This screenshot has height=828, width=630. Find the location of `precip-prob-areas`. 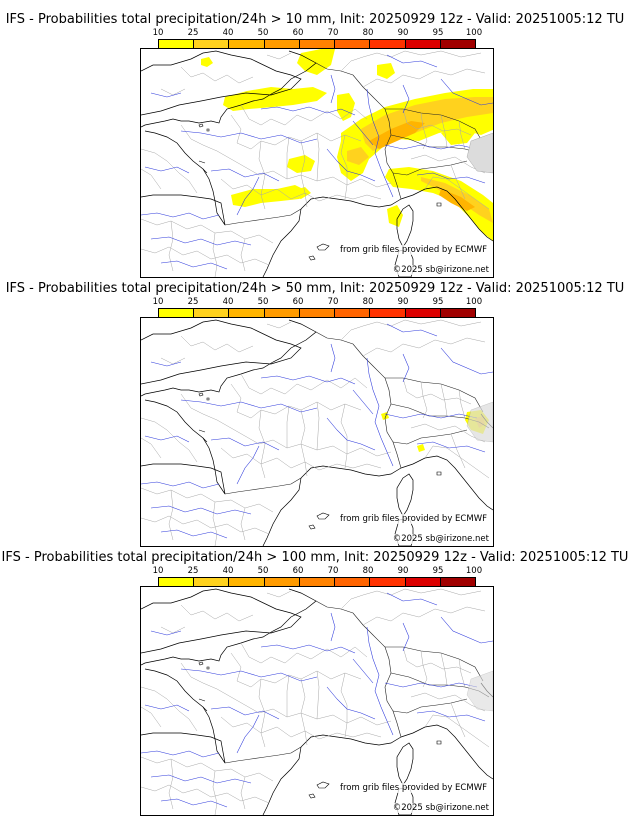

precip-prob-areas is located at coordinates (347, 145).